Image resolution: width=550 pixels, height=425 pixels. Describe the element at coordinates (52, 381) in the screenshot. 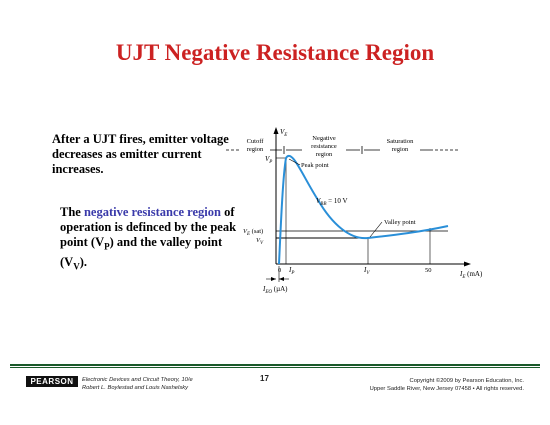

I see `pearson-logo: PEARSON` at that location.